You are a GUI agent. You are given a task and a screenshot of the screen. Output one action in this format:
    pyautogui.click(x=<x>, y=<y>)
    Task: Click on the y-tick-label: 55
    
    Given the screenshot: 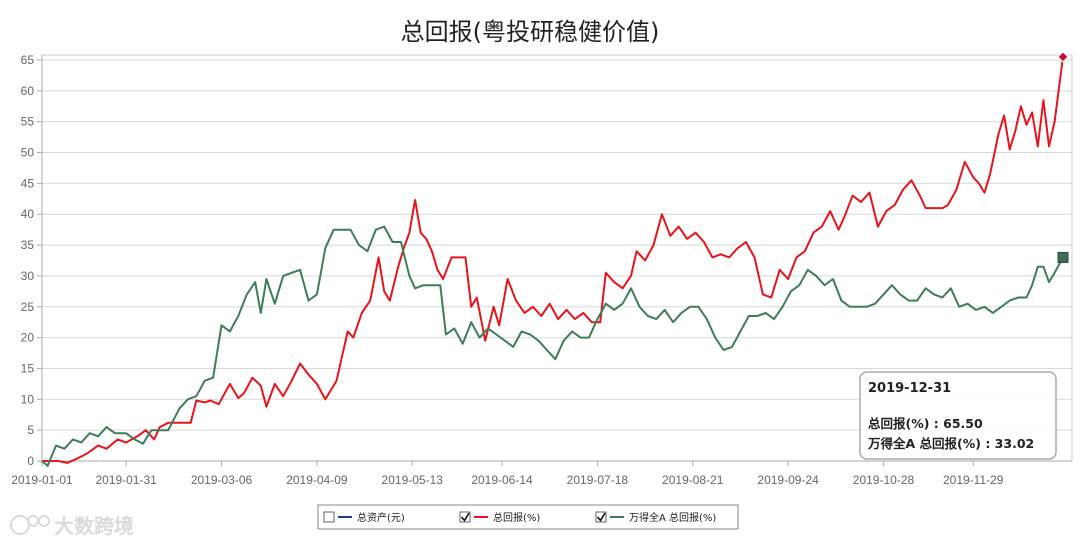 What is the action you would take?
    pyautogui.click(x=28, y=122)
    